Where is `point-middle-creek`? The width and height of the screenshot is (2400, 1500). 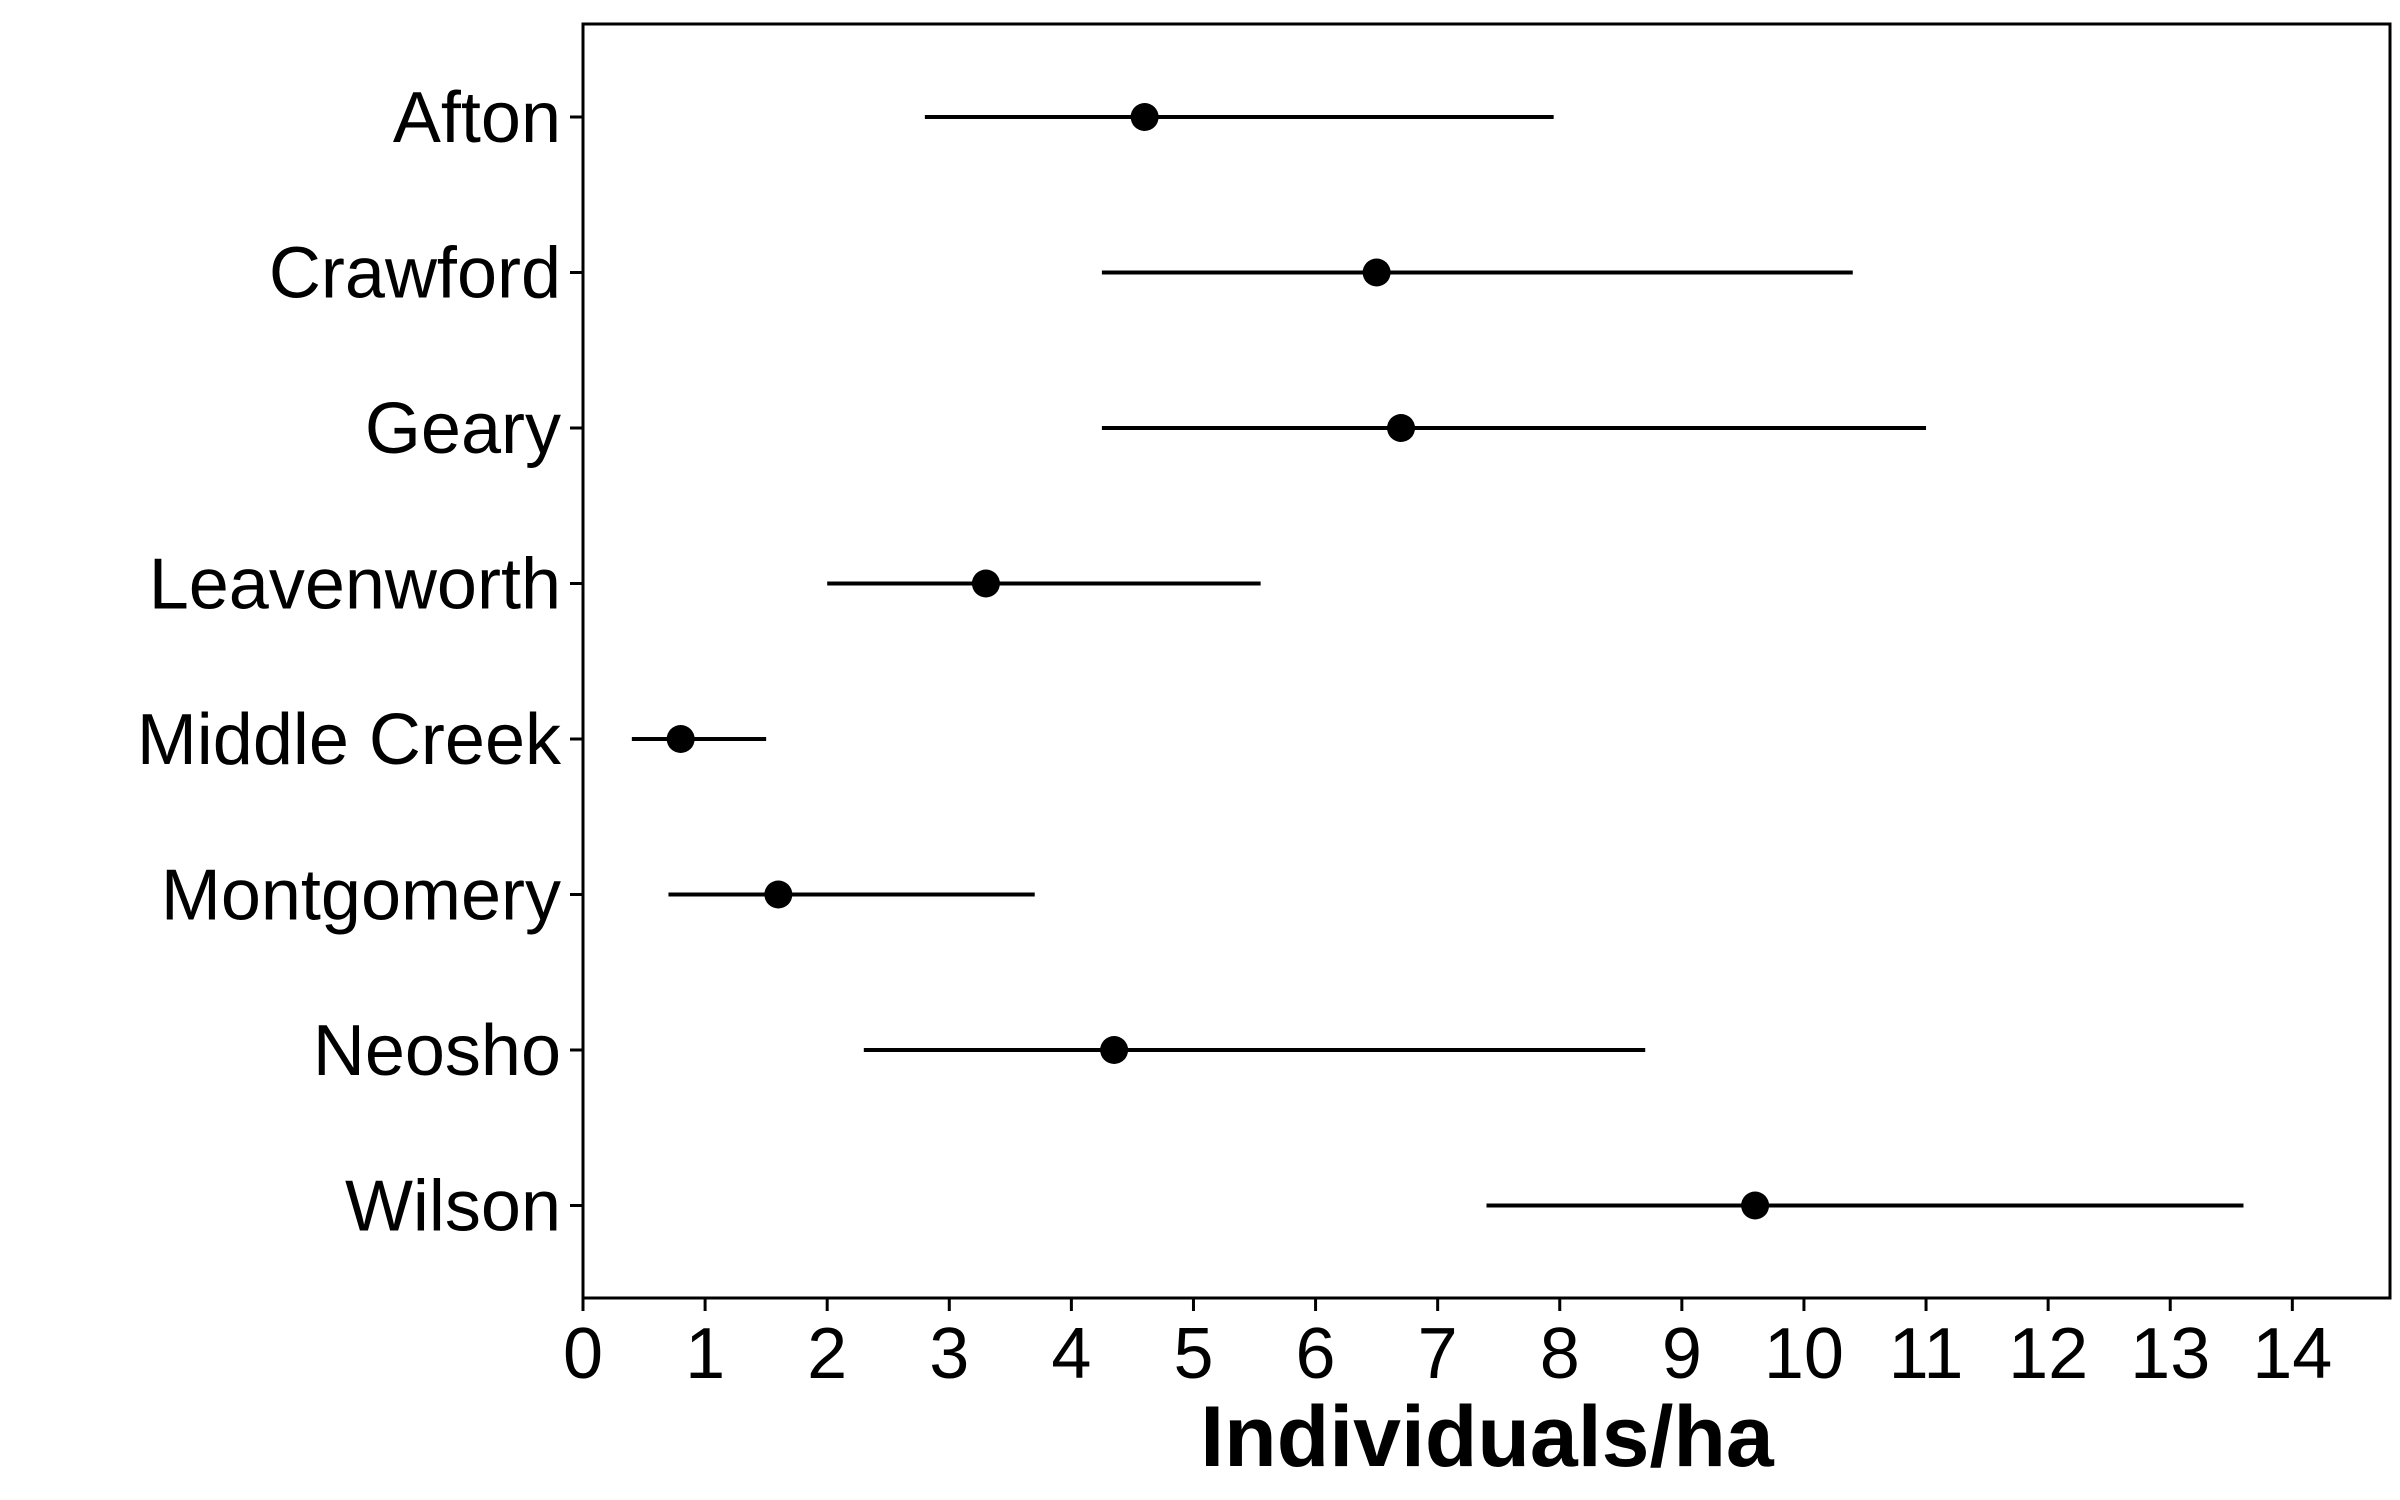 point-middle-creek is located at coordinates (680, 739).